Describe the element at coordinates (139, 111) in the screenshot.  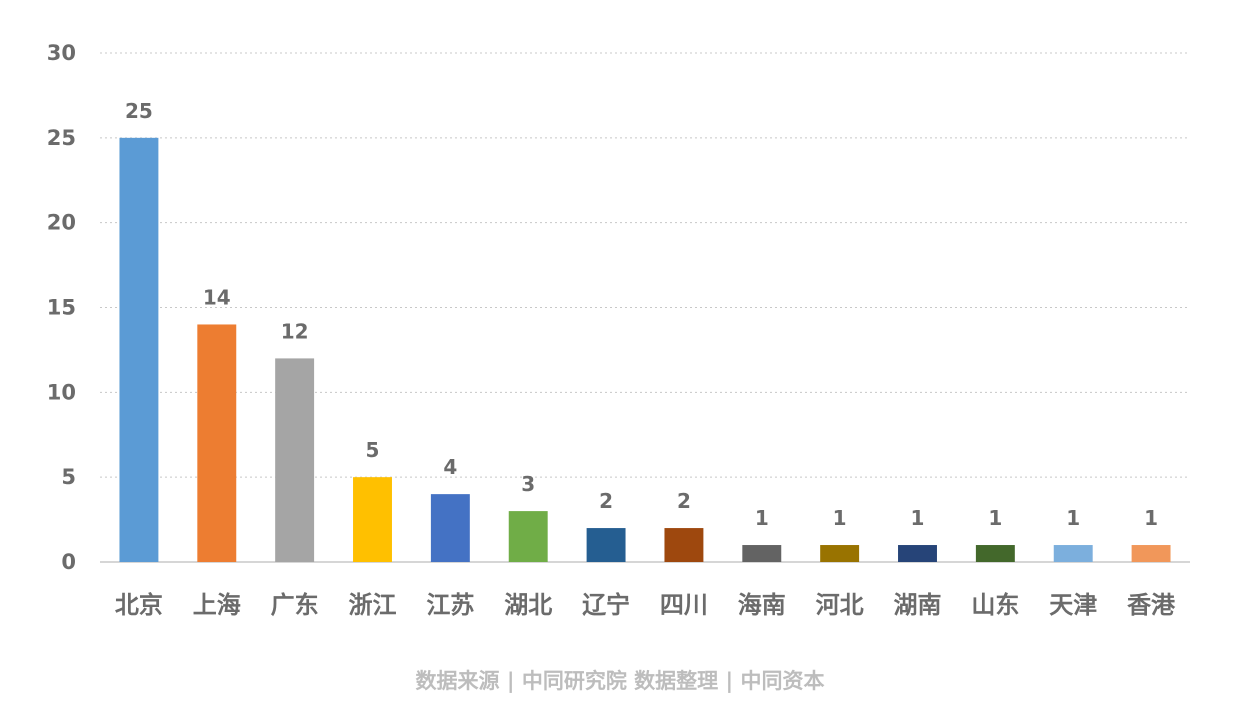
I see `data-label: 25` at that location.